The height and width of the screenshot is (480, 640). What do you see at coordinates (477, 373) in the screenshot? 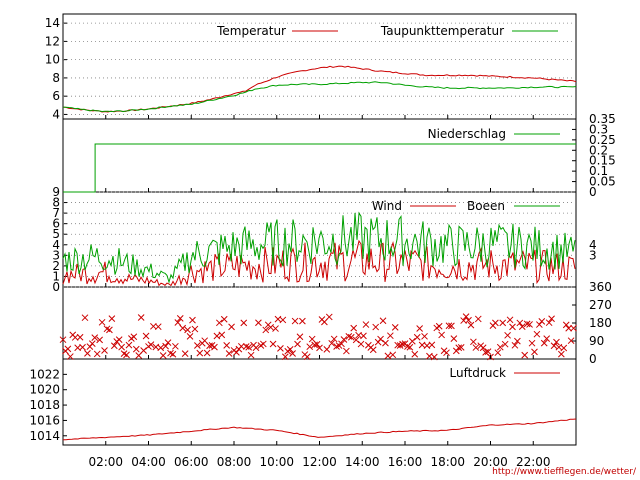
I see `legend-label: Luftdruck` at bounding box center [477, 373].